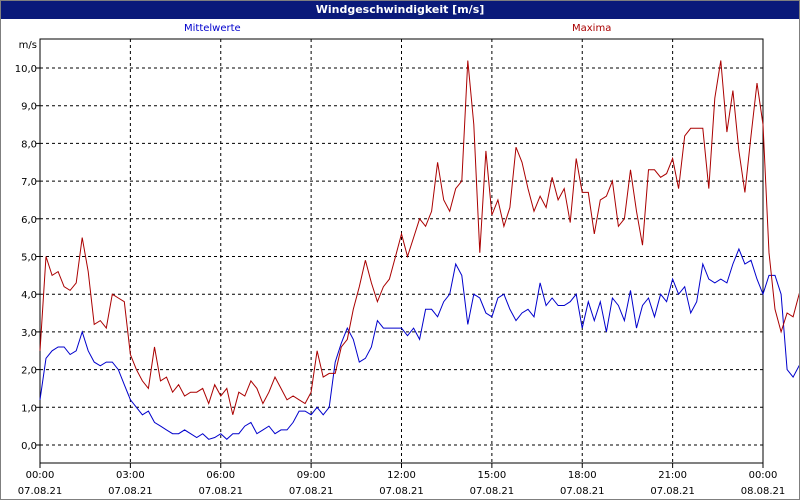 This screenshot has width=800, height=500. Describe the element at coordinates (29, 295) in the screenshot. I see `y-tick-label: 4,0` at that location.